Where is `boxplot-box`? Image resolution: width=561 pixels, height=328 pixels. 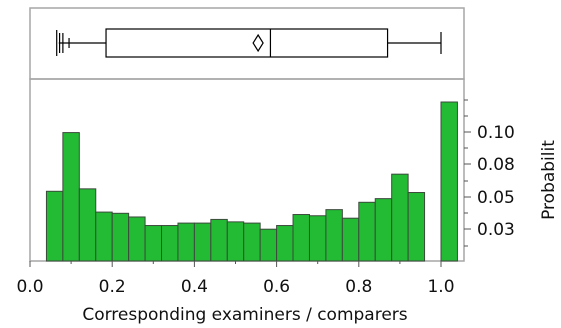
boxplot-box is located at coordinates (247, 43).